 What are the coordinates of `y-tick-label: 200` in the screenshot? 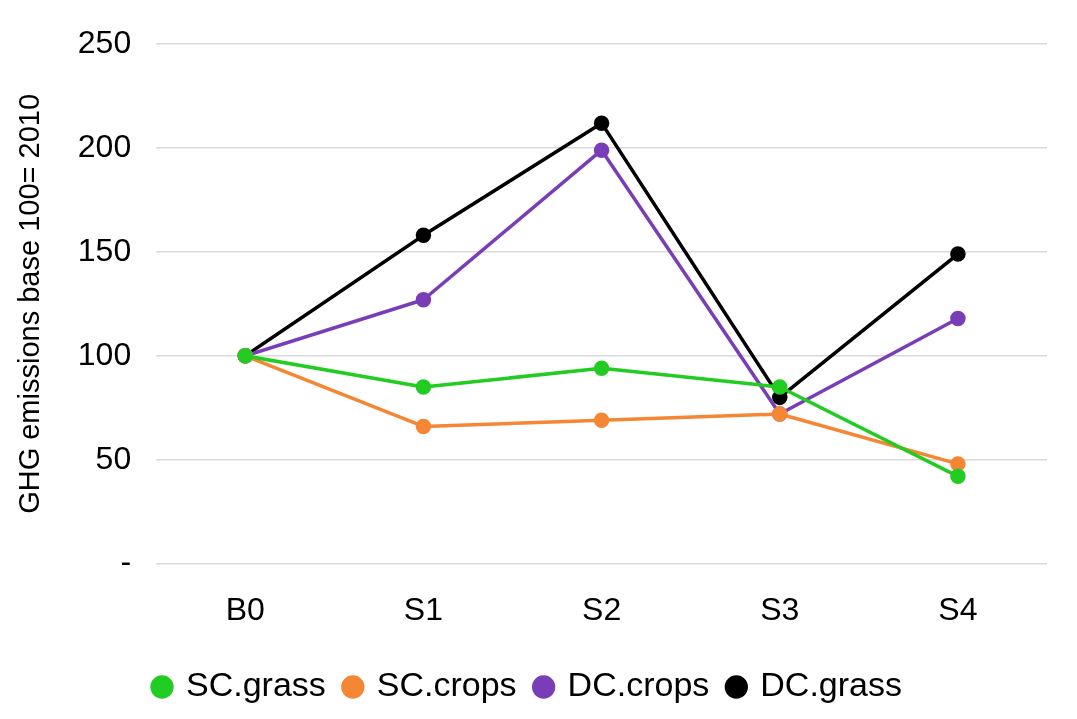 It's located at (104, 145).